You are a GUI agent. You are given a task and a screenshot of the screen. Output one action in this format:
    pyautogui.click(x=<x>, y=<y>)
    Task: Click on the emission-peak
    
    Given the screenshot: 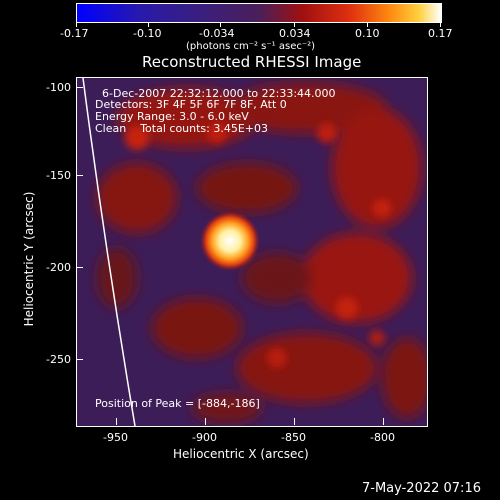 What is the action you would take?
    pyautogui.click(x=230, y=241)
    